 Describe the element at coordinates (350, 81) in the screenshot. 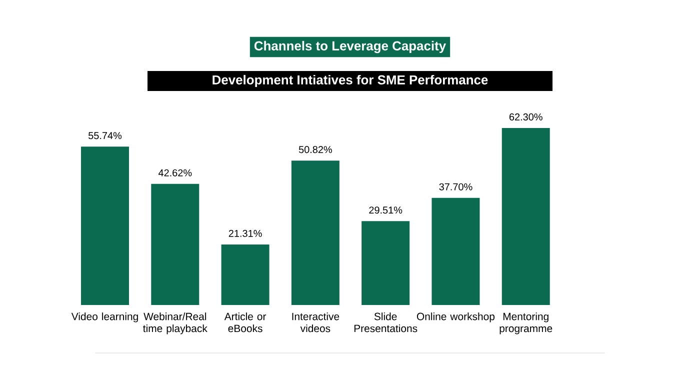

I see `chart-subtitle: Development Intiatives for SME Performance` at that location.